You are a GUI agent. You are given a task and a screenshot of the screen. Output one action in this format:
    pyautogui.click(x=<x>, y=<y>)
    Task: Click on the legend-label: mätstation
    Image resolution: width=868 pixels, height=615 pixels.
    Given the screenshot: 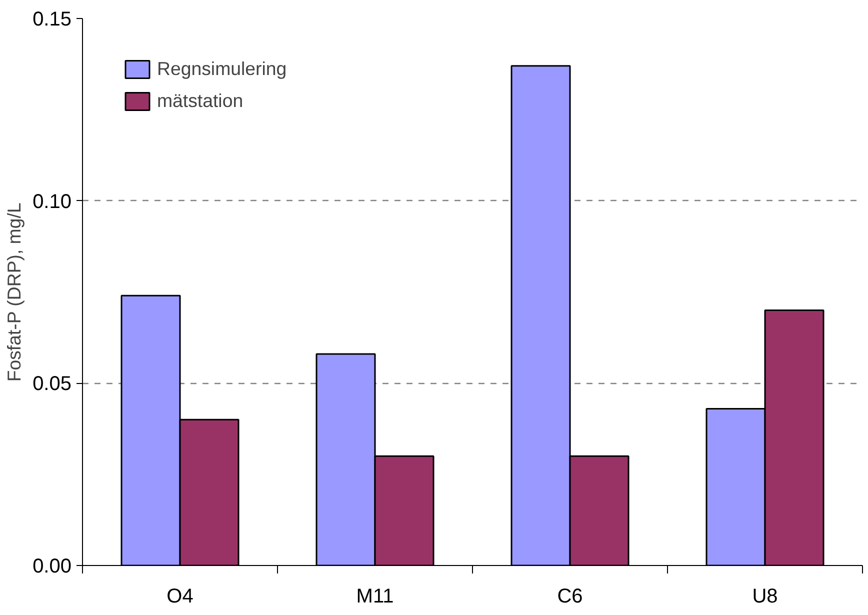 What is the action you would take?
    pyautogui.click(x=200, y=101)
    